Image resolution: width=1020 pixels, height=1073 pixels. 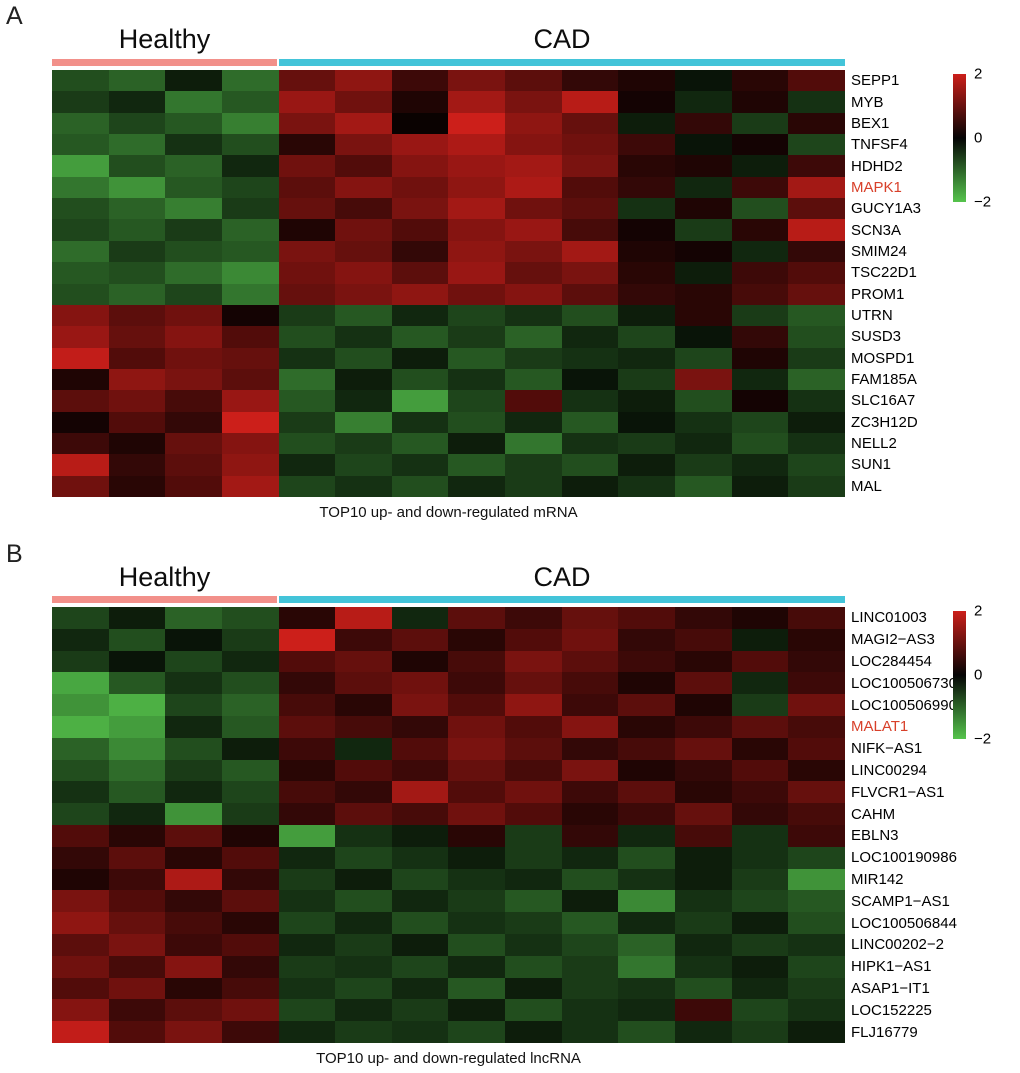 I want to click on colorbar-tick-mid: 0, so click(x=978, y=138).